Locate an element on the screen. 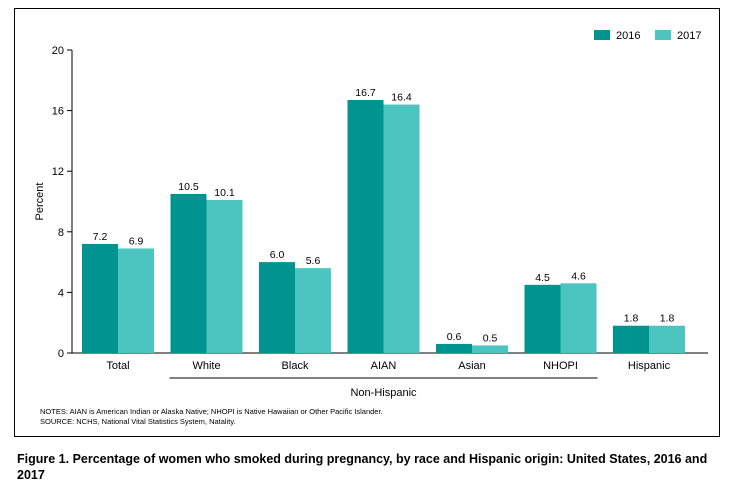  bar-label-nhopi-2017: 4.6 is located at coordinates (578, 276).